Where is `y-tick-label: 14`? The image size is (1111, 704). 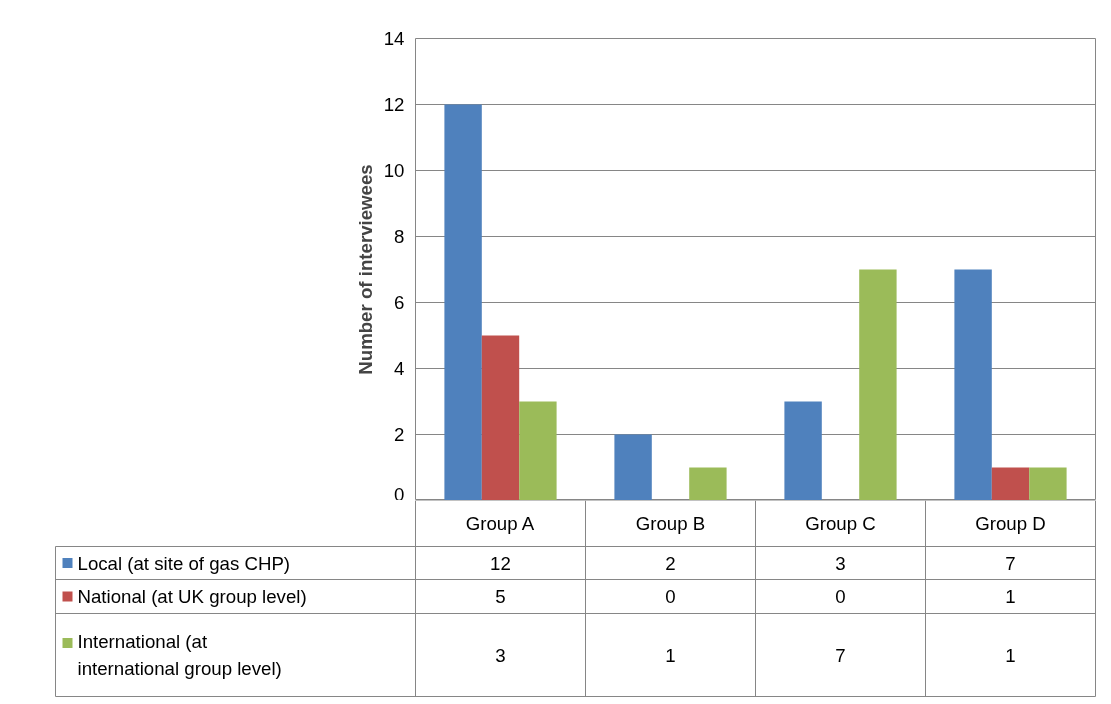
y-tick-label: 14 is located at coordinates (394, 38).